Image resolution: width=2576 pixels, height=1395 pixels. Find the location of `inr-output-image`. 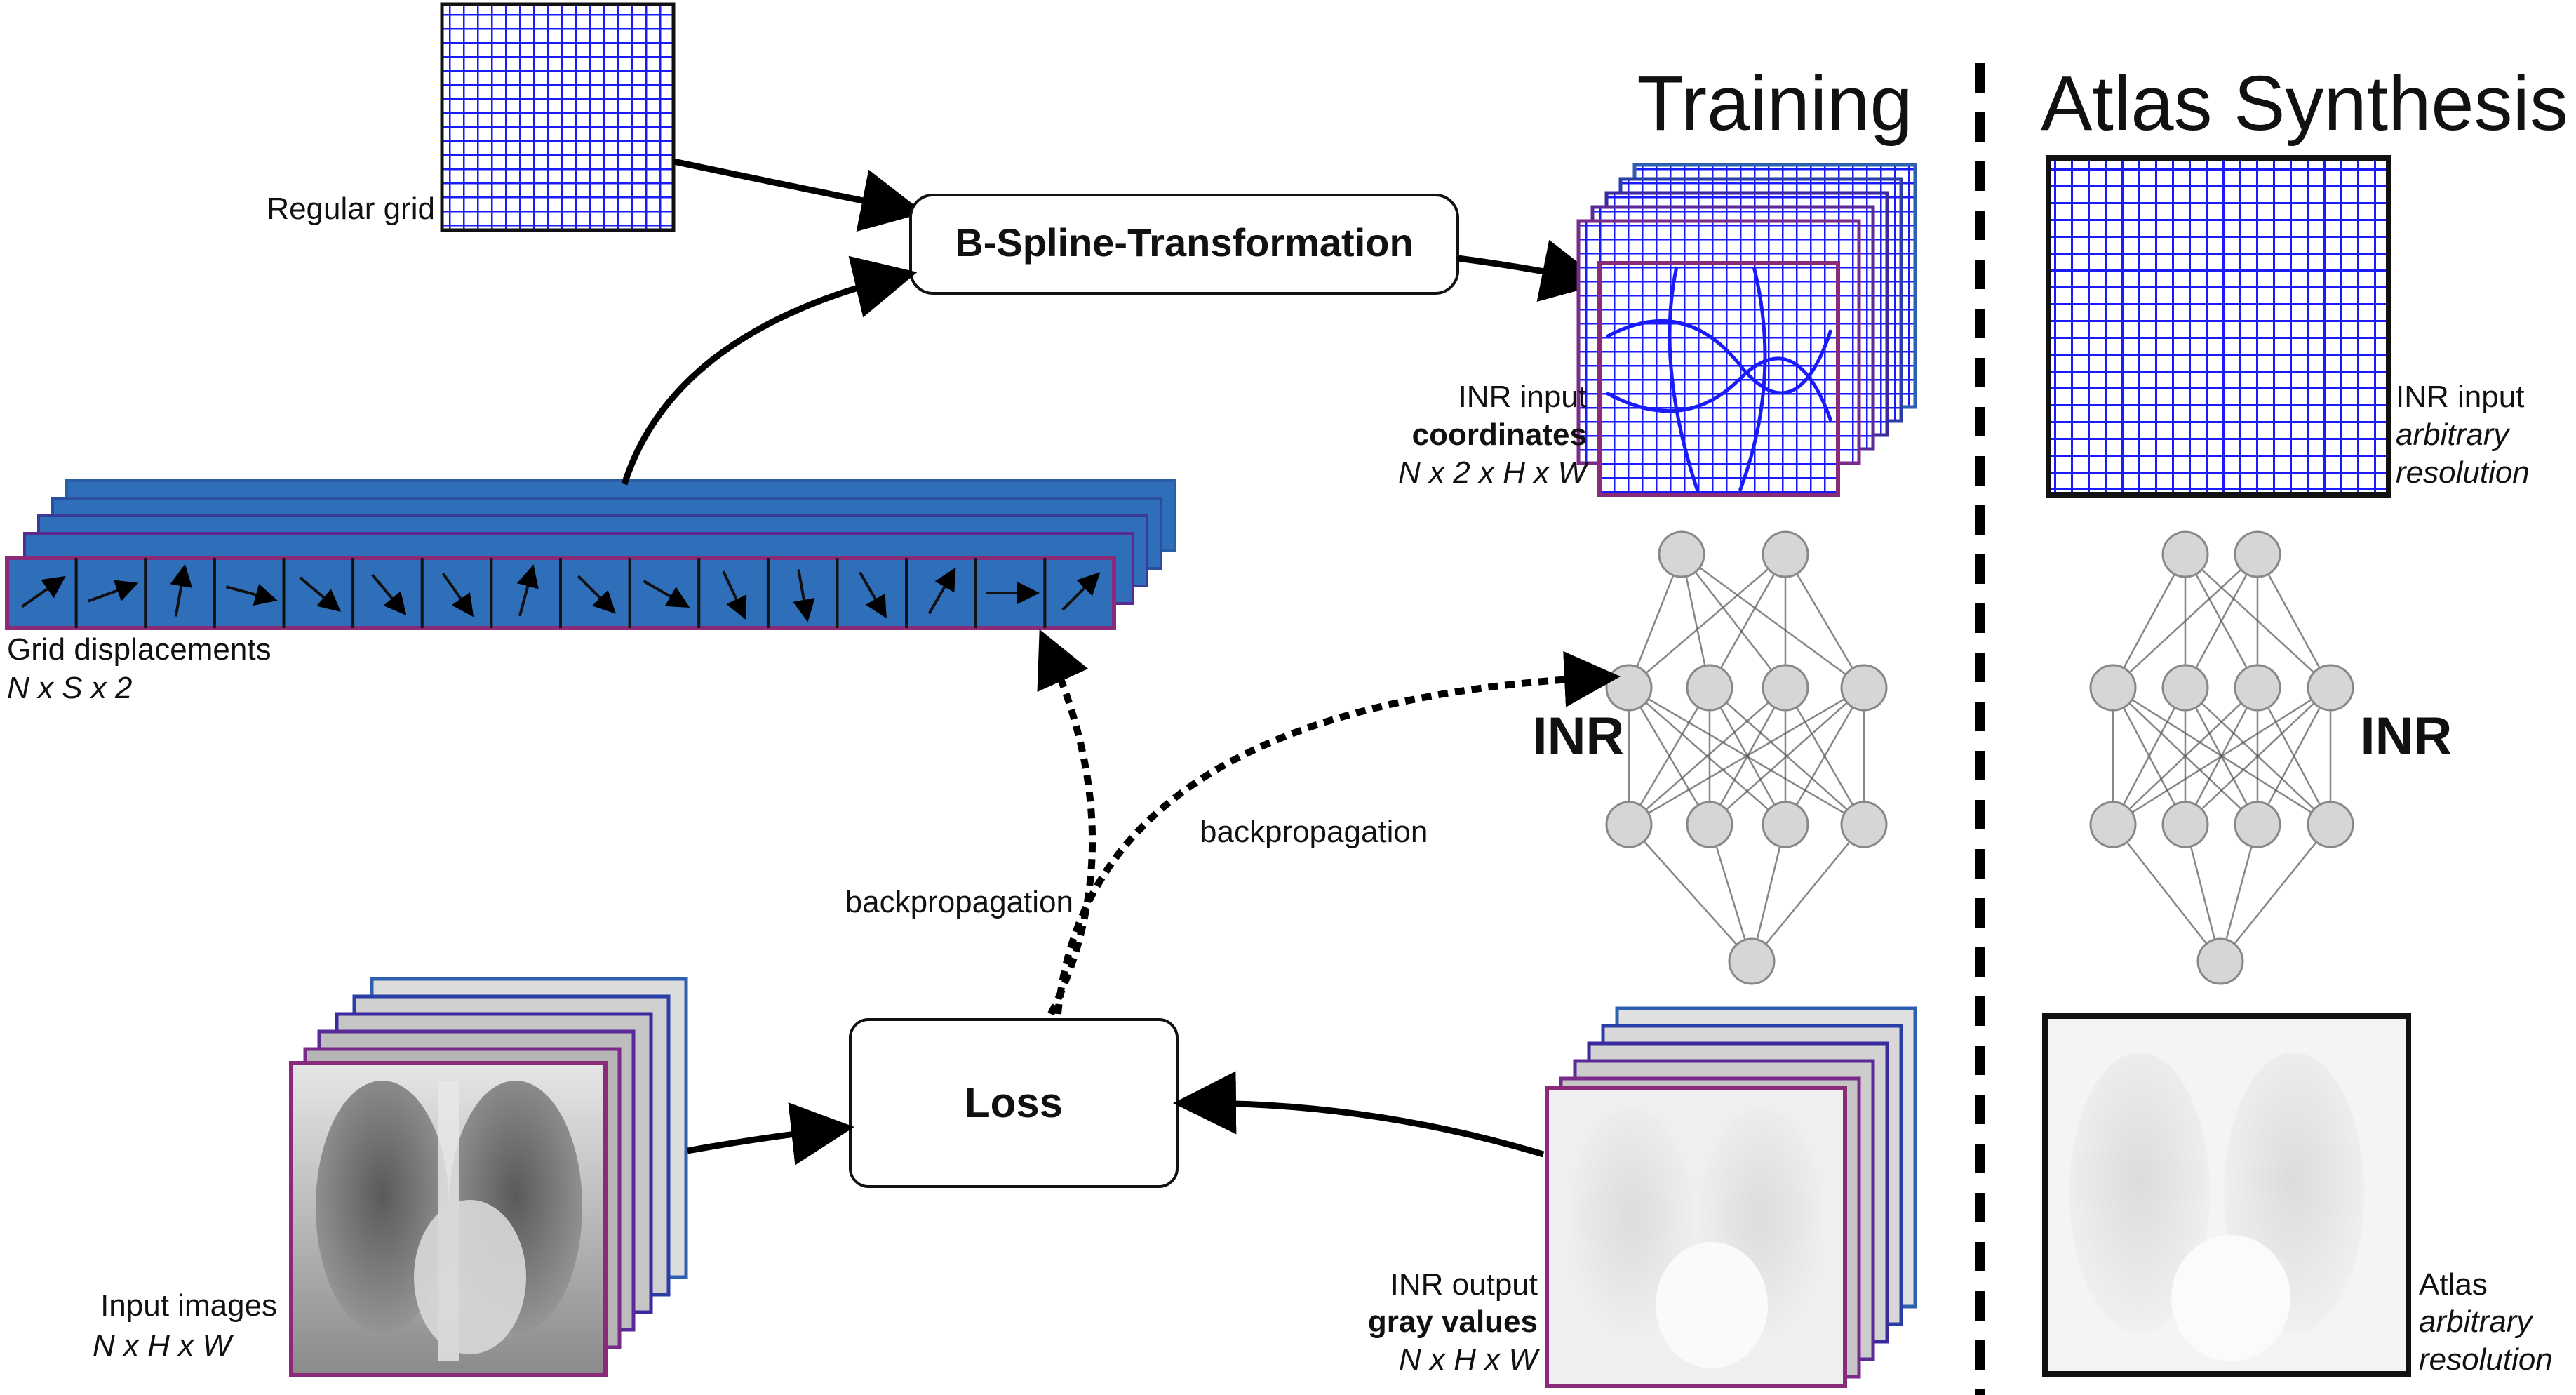

inr-output-image is located at coordinates (1696, 1237).